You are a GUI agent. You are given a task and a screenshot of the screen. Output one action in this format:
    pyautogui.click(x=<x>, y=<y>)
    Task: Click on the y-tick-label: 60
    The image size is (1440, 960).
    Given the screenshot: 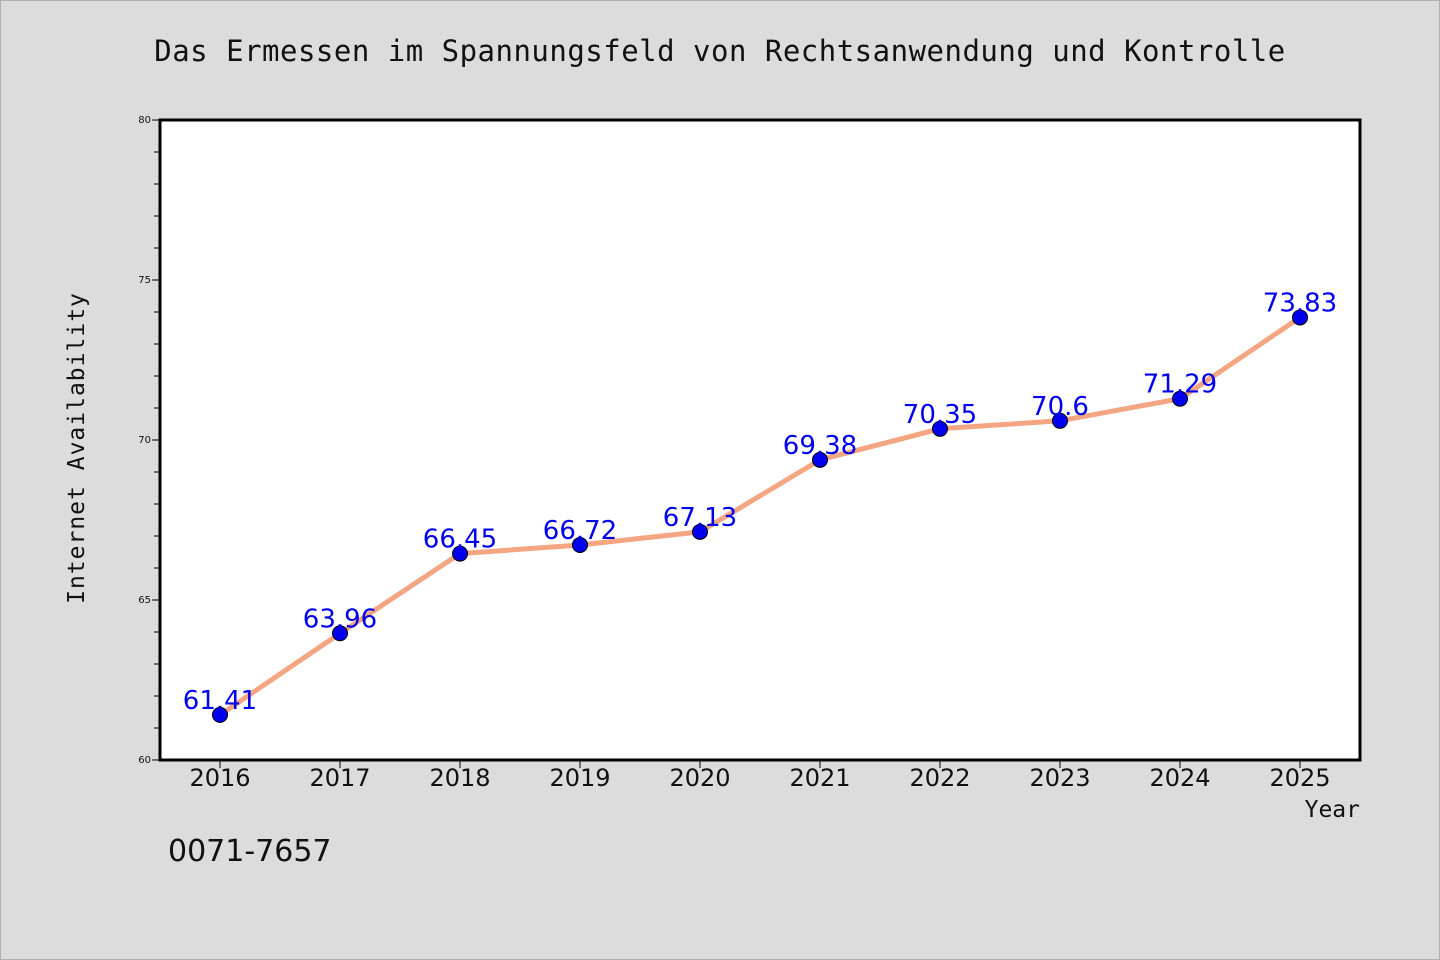 What is the action you would take?
    pyautogui.click(x=144, y=760)
    